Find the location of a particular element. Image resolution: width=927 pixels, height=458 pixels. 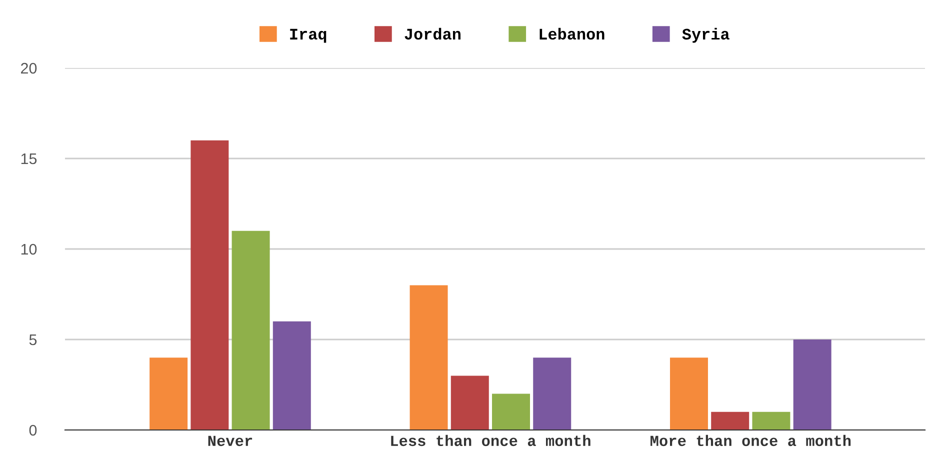

y-tick-label: 15 is located at coordinates (29, 159).